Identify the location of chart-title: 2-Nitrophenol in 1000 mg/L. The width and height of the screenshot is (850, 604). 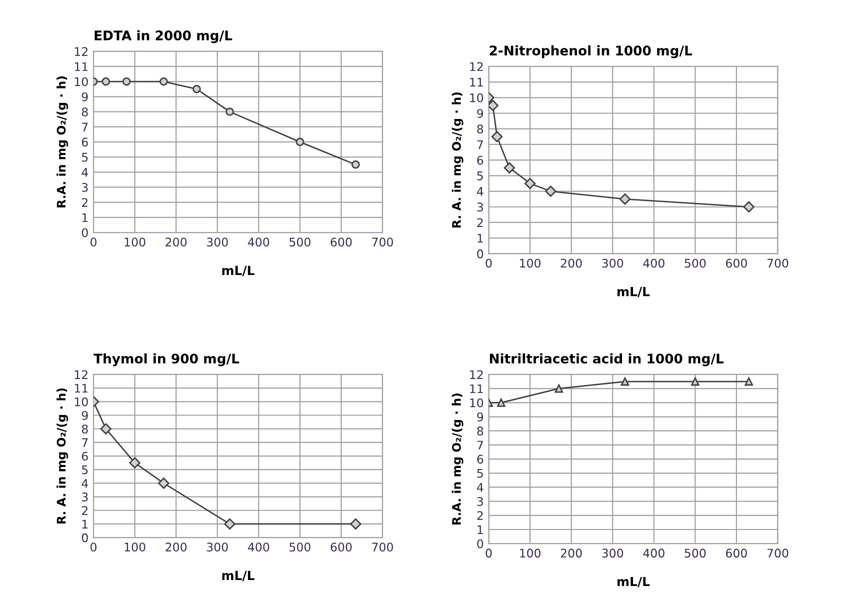
(591, 51).